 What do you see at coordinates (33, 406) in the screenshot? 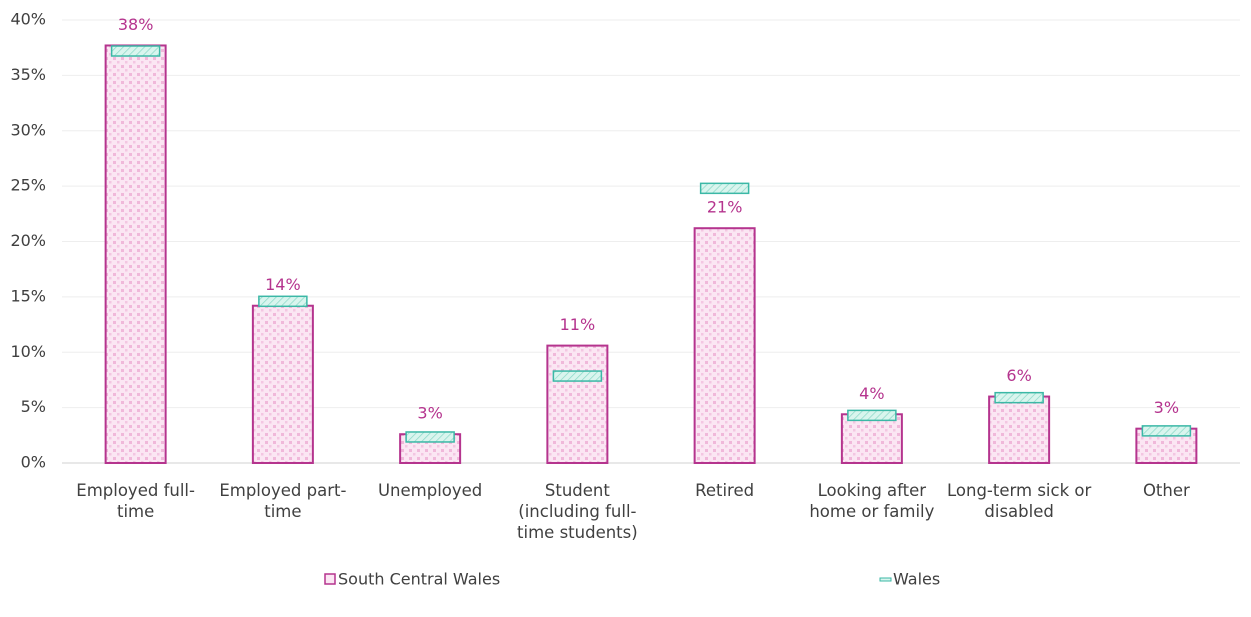
I see `y-tick-label: 5%` at bounding box center [33, 406].